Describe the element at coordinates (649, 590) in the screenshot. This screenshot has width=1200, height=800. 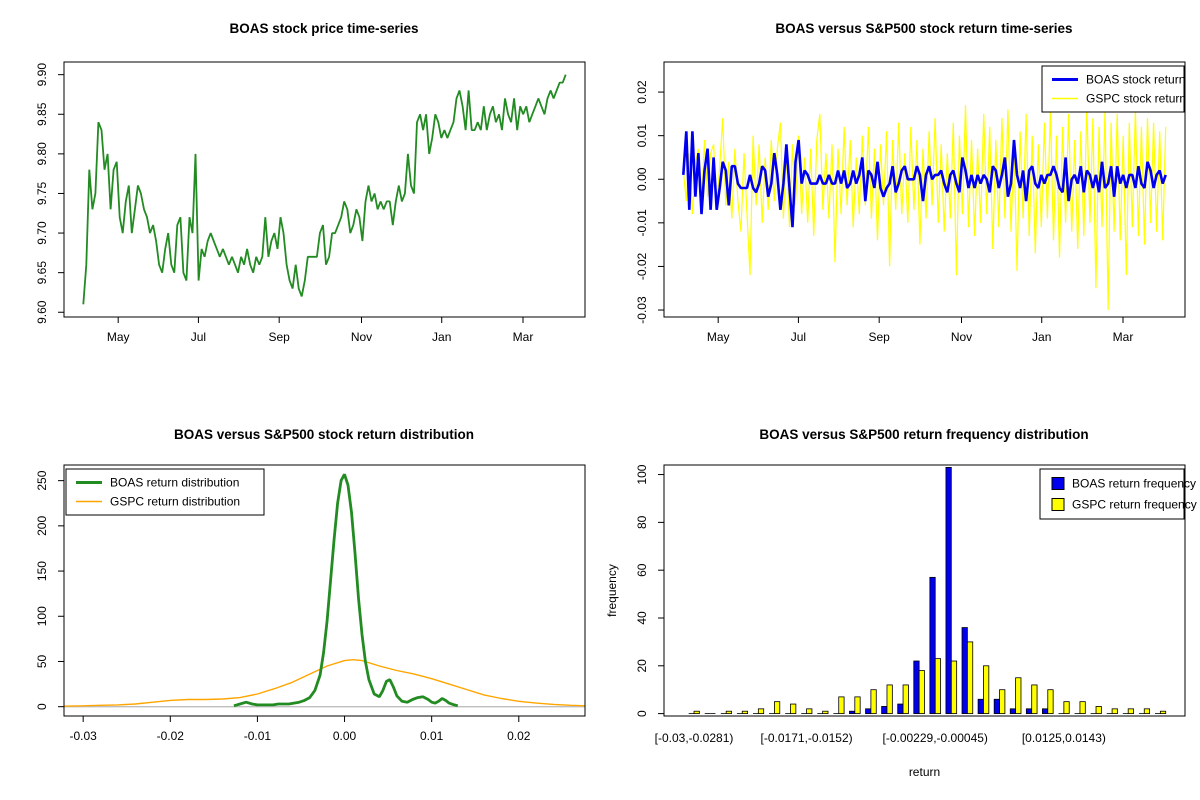
I see `y-axis: 0 20 40 60 80 100` at that location.